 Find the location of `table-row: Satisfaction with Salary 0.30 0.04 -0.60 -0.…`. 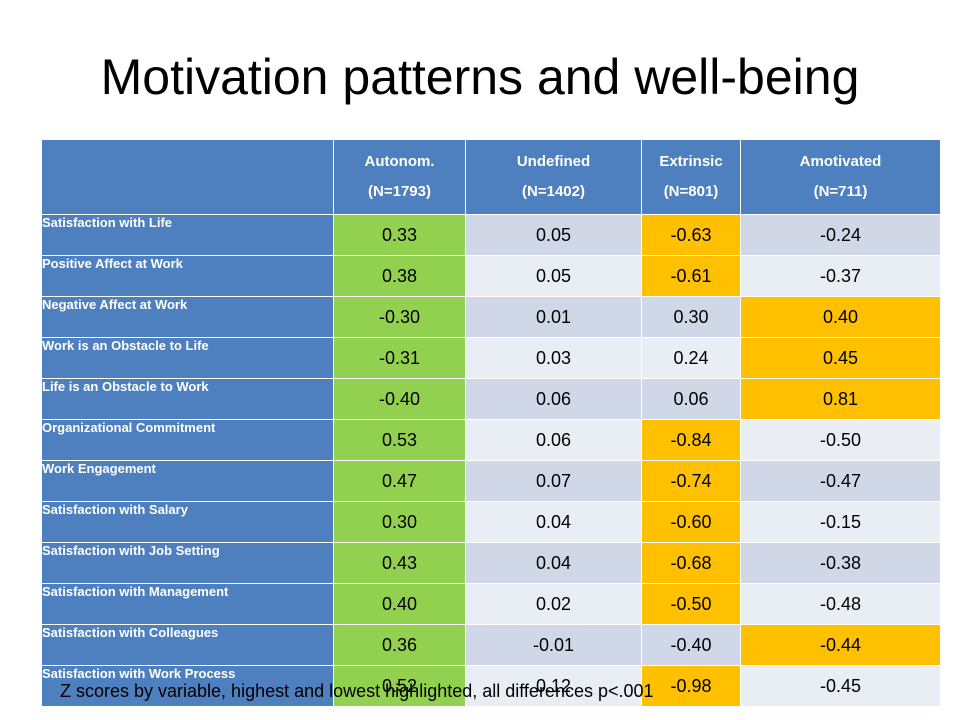

table-row: Satisfaction with Salary 0.30 0.04 -0.60 -0.… is located at coordinates (491, 522).